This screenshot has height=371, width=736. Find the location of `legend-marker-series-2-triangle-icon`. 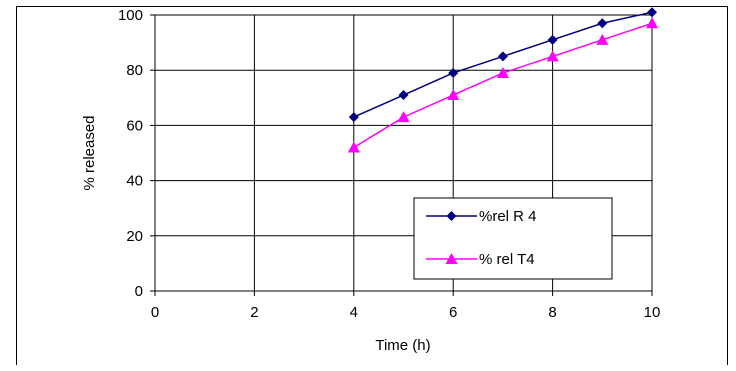

legend-marker-series-2-triangle-icon is located at coordinates (451, 258).